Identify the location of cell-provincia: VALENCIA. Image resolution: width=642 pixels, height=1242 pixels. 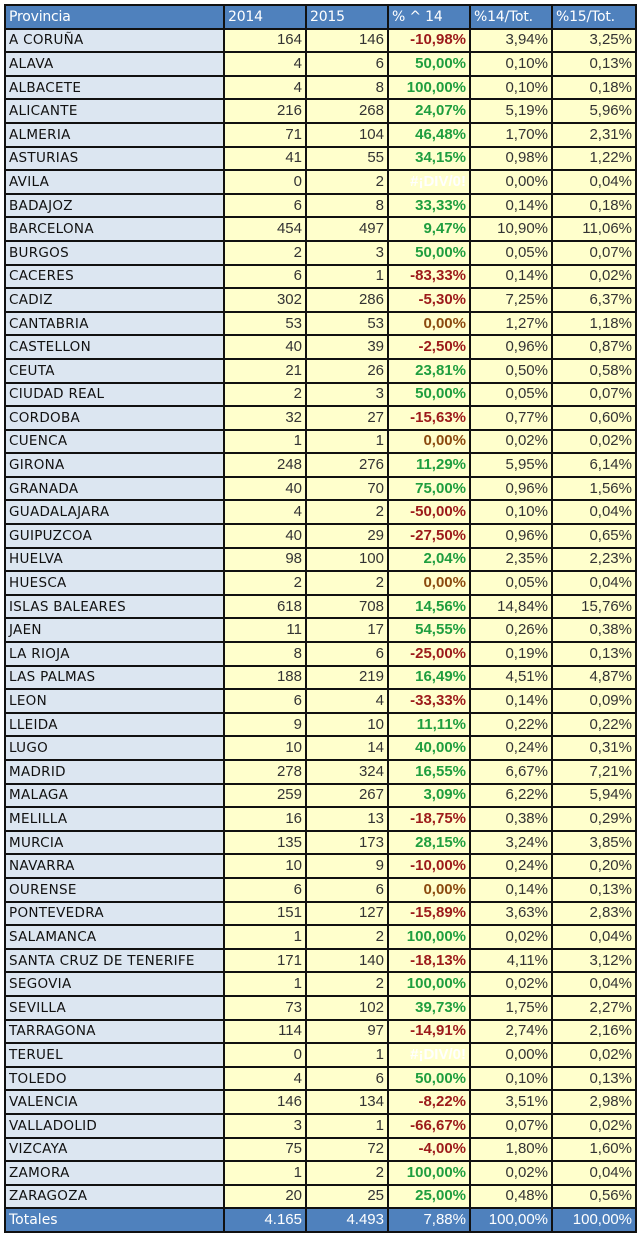
(114, 1102).